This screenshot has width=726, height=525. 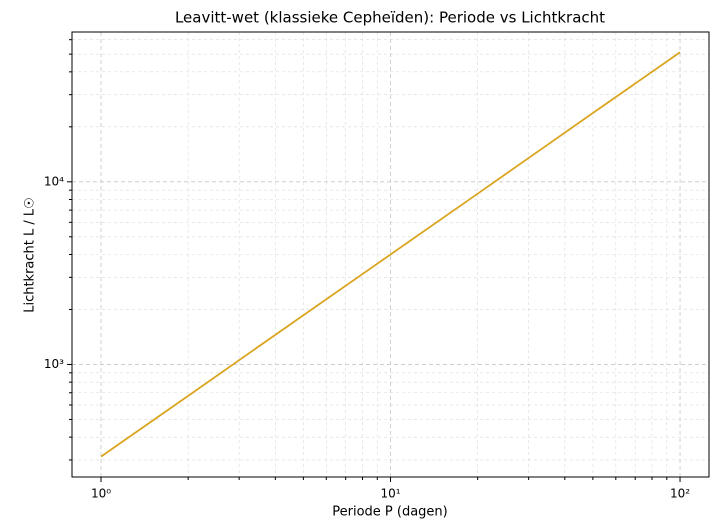 I want to click on x-tick-label: 10², so click(x=680, y=494).